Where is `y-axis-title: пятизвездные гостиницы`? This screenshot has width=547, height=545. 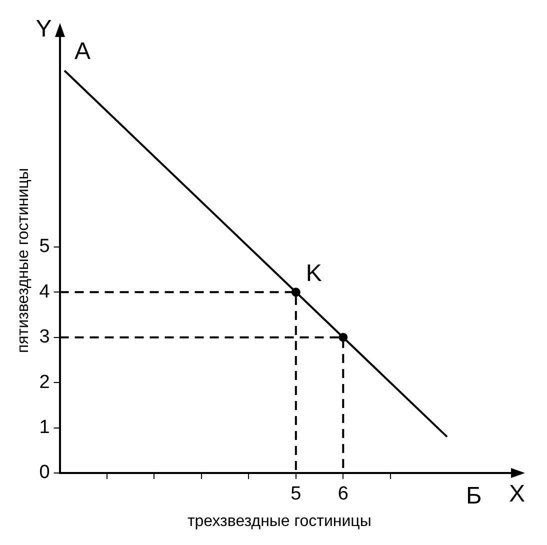 y-axis-title: пятизвездные гостиницы is located at coordinates (23, 260).